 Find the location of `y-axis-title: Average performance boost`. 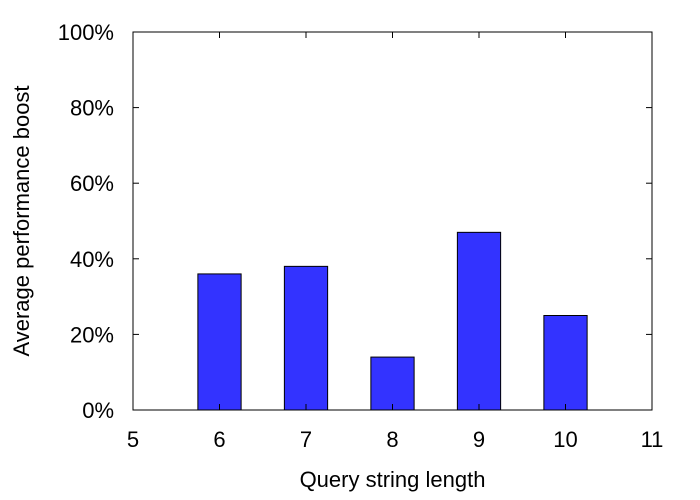

y-axis-title: Average performance boost is located at coordinates (21, 220).